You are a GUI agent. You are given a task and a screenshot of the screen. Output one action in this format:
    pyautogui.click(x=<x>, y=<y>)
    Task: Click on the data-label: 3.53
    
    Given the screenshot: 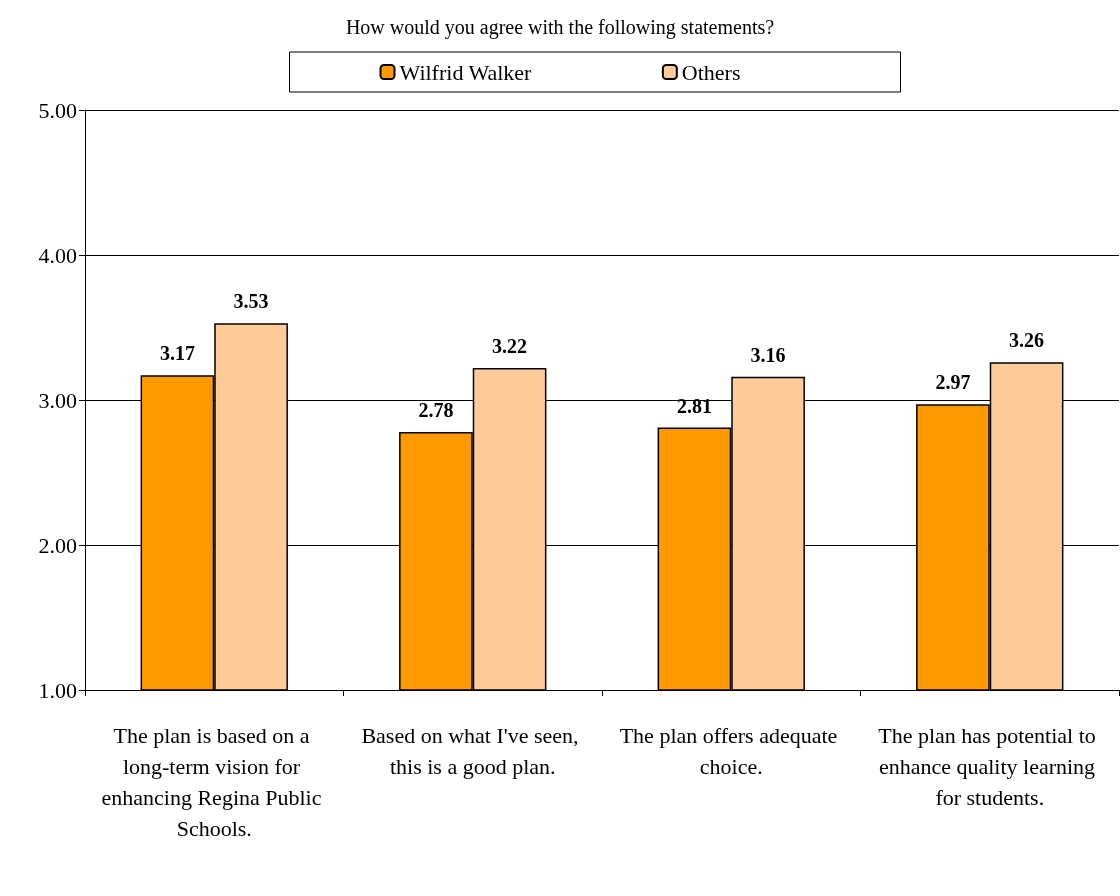 What is the action you would take?
    pyautogui.click(x=251, y=301)
    